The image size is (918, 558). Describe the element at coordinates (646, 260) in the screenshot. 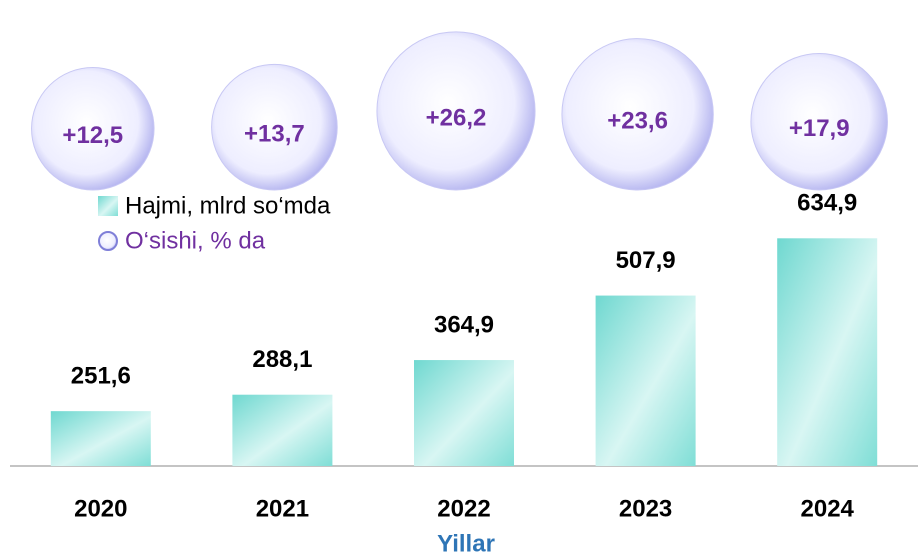

I see `data-label: 507,9` at that location.